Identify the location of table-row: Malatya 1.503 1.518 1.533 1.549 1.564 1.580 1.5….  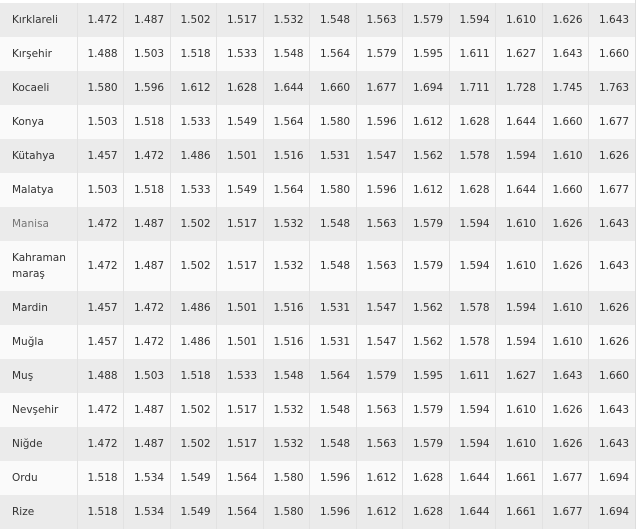
(317, 190).